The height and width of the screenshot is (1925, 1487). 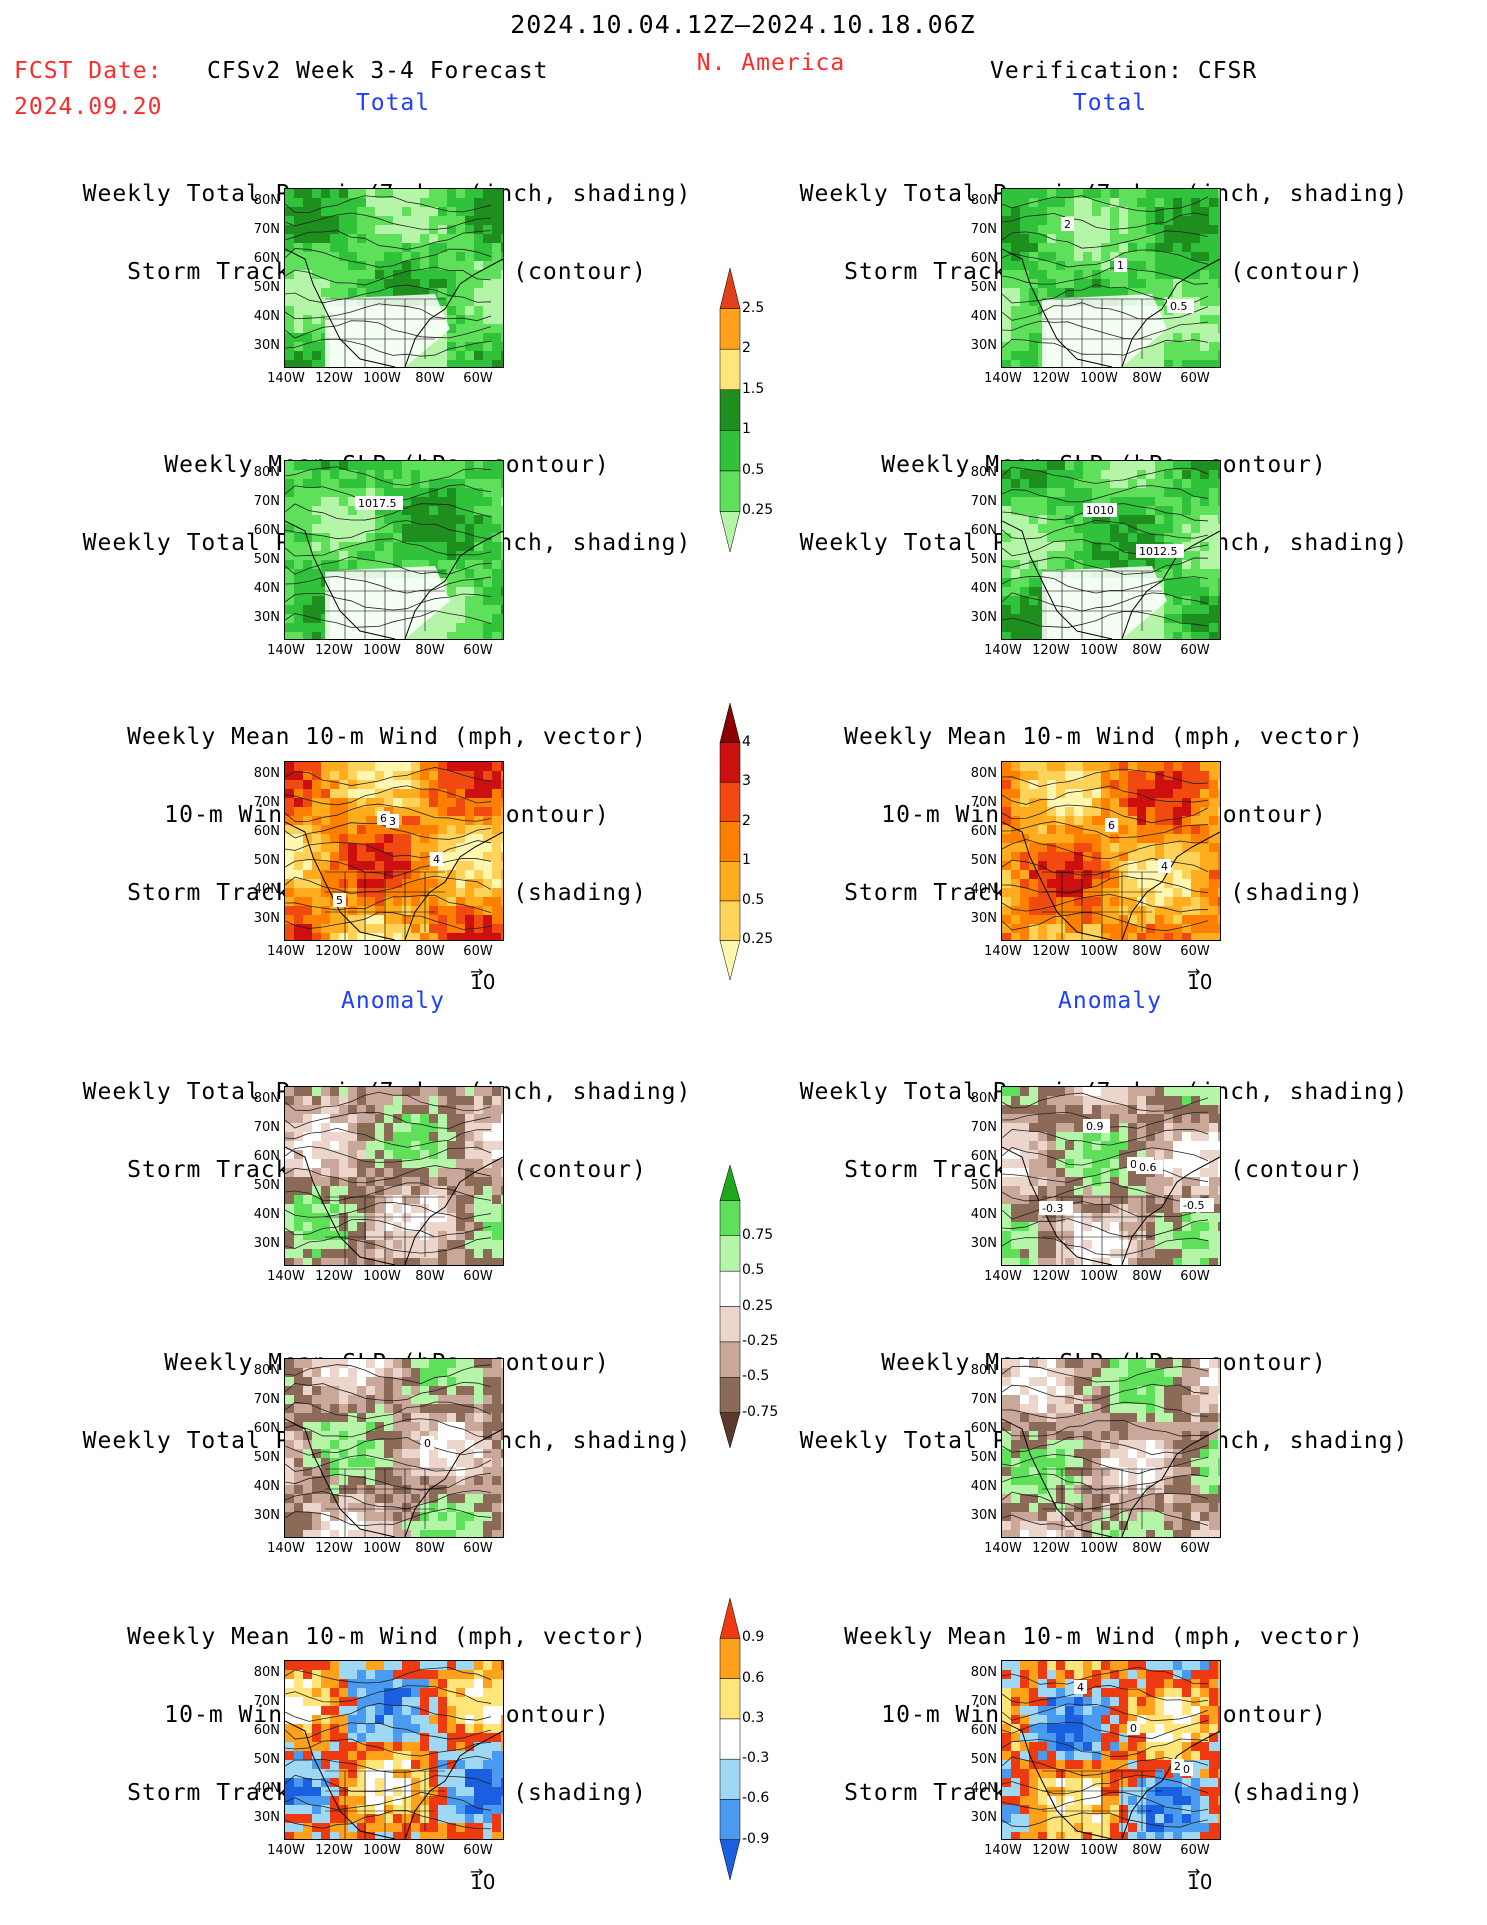 I want to click on verification-title: Verification: CFSR, so click(x=1124, y=71).